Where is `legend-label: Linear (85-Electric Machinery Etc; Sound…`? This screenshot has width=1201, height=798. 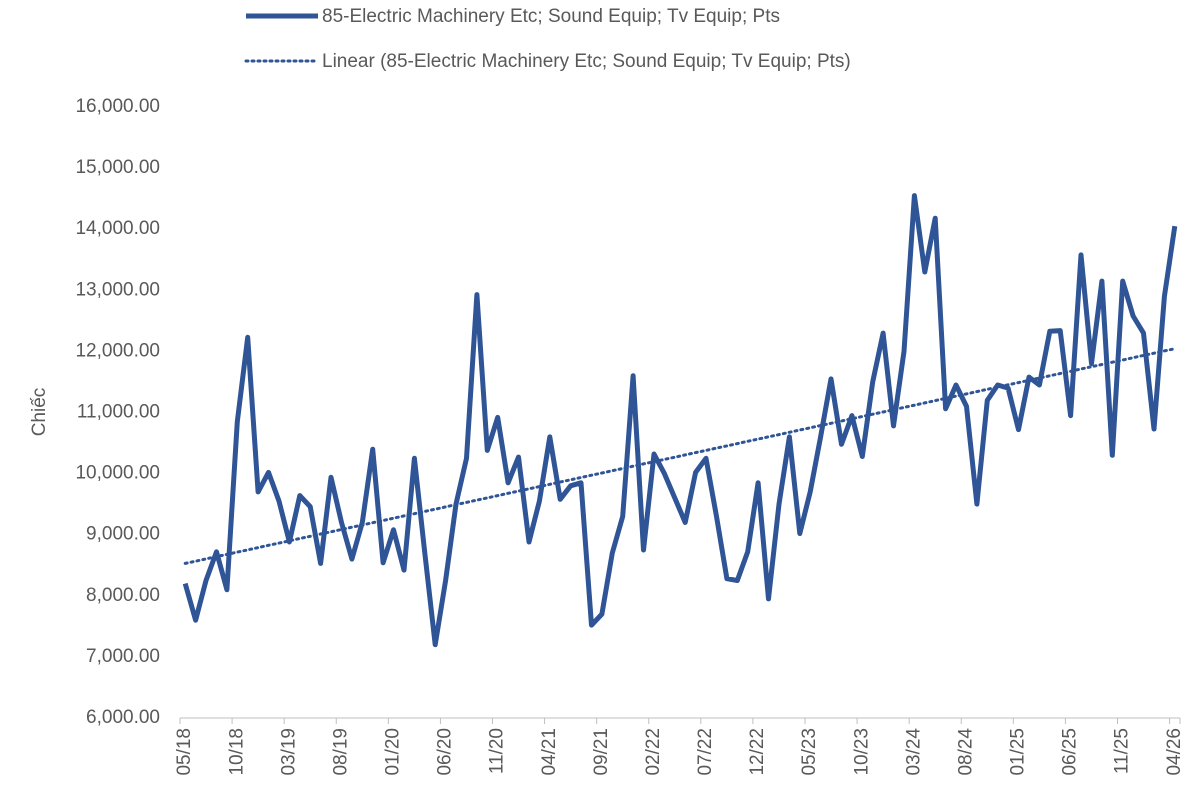
legend-label: Linear (85-Electric Machinery Etc; Sound… is located at coordinates (586, 61).